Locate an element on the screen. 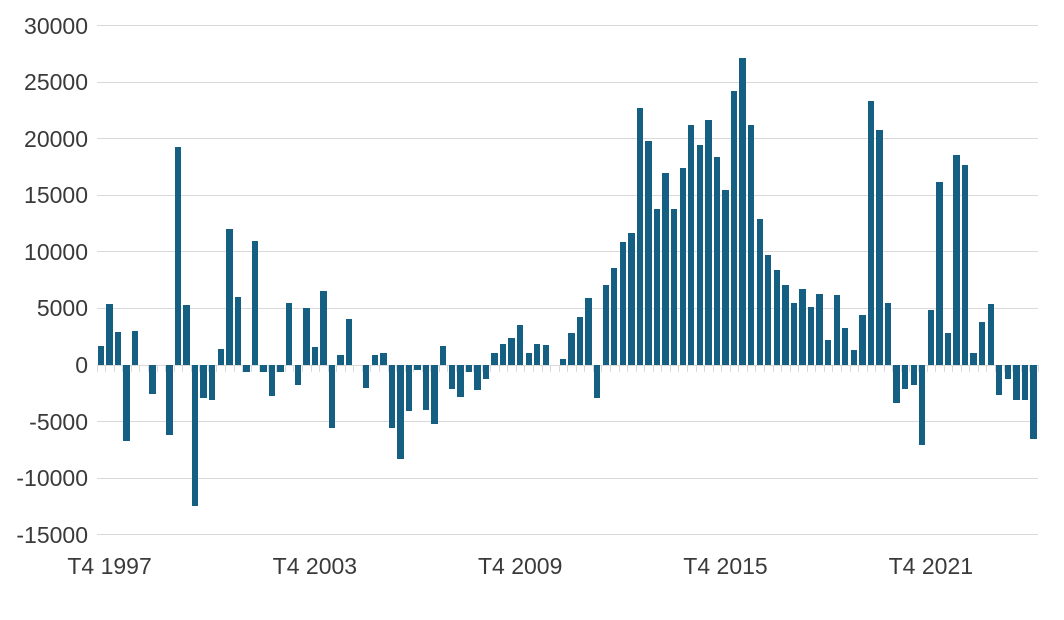 Image resolution: width=1064 pixels, height=620 pixels. y-axis-label: 15000 is located at coordinates (56, 195).